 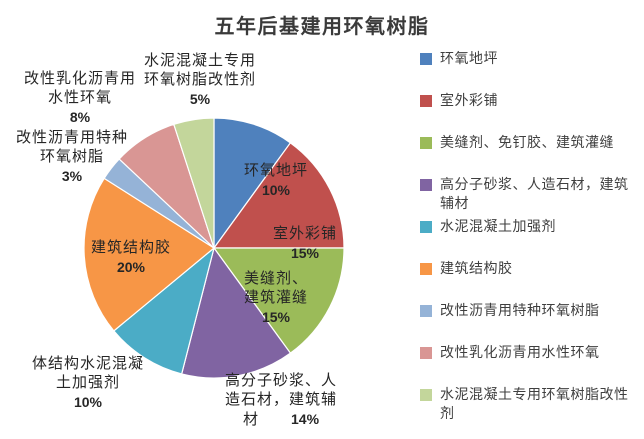 I want to click on slice-label-line: 水性环氧, so click(x=80, y=98).